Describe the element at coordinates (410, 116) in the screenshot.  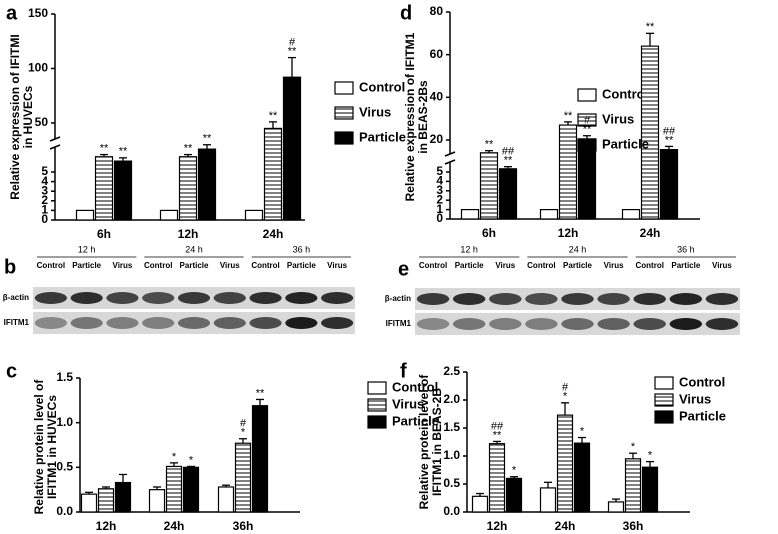
I see `y-axis-label: Relative expression of IFITM1` at that location.